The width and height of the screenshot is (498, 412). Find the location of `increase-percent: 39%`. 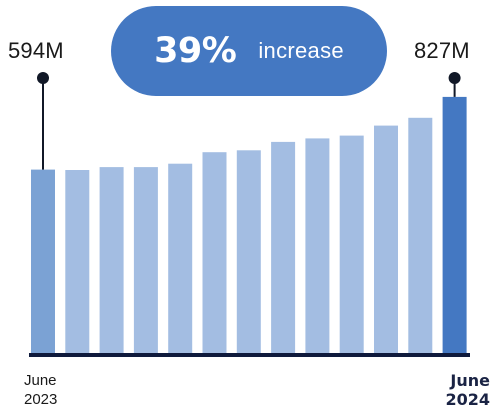

increase-percent: 39% is located at coordinates (195, 51).